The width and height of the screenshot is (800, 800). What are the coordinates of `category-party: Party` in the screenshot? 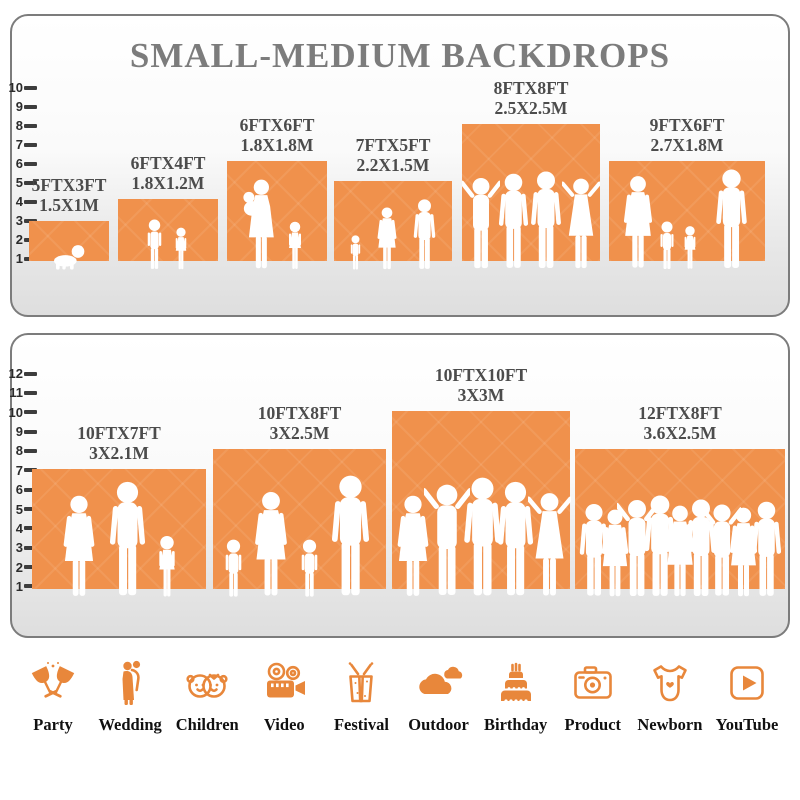 It's located at (53, 696).